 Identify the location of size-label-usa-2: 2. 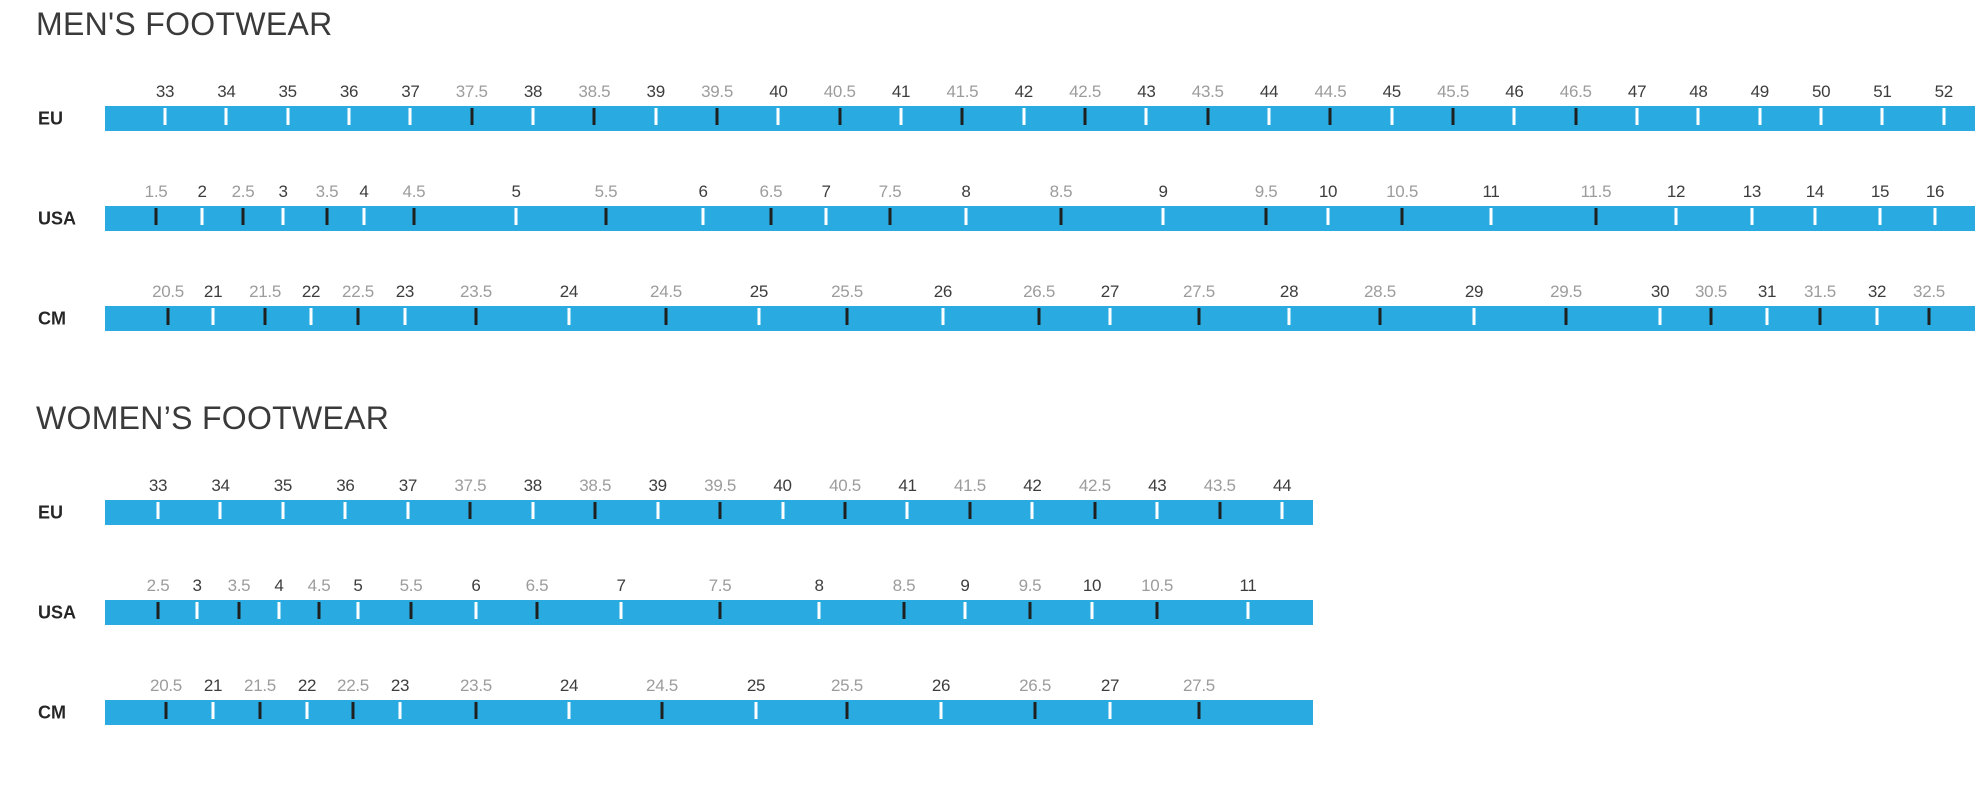
(202, 191).